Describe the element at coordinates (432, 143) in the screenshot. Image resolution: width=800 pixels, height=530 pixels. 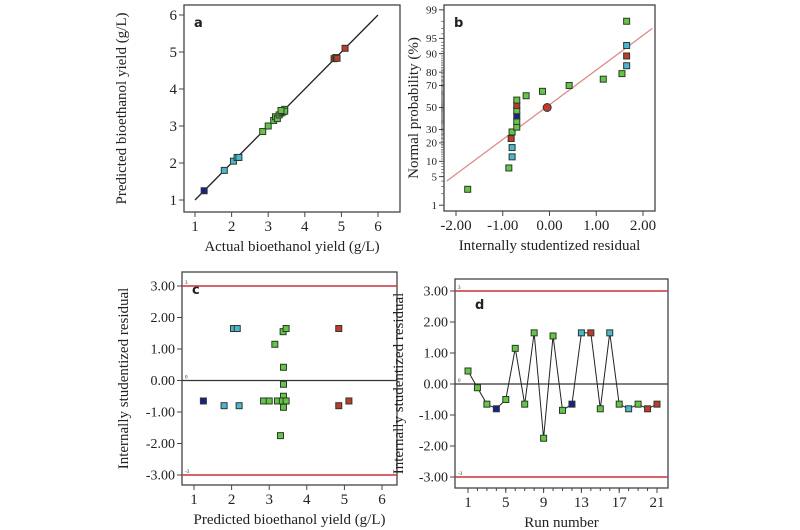
I see `y-tick-label: 20` at that location.